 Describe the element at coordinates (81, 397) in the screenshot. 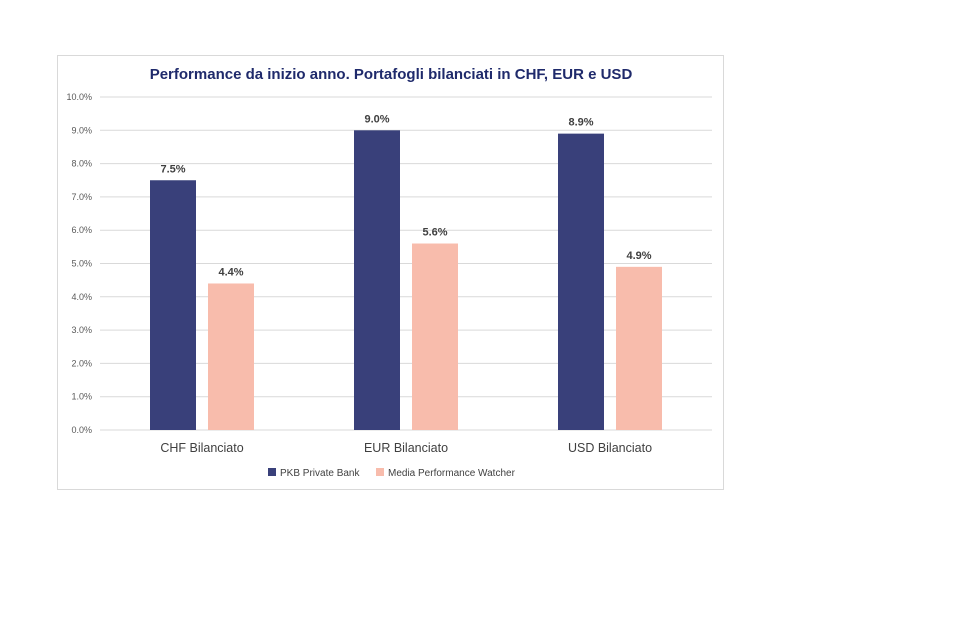

I see `y-tick-label: 1.0%` at that location.